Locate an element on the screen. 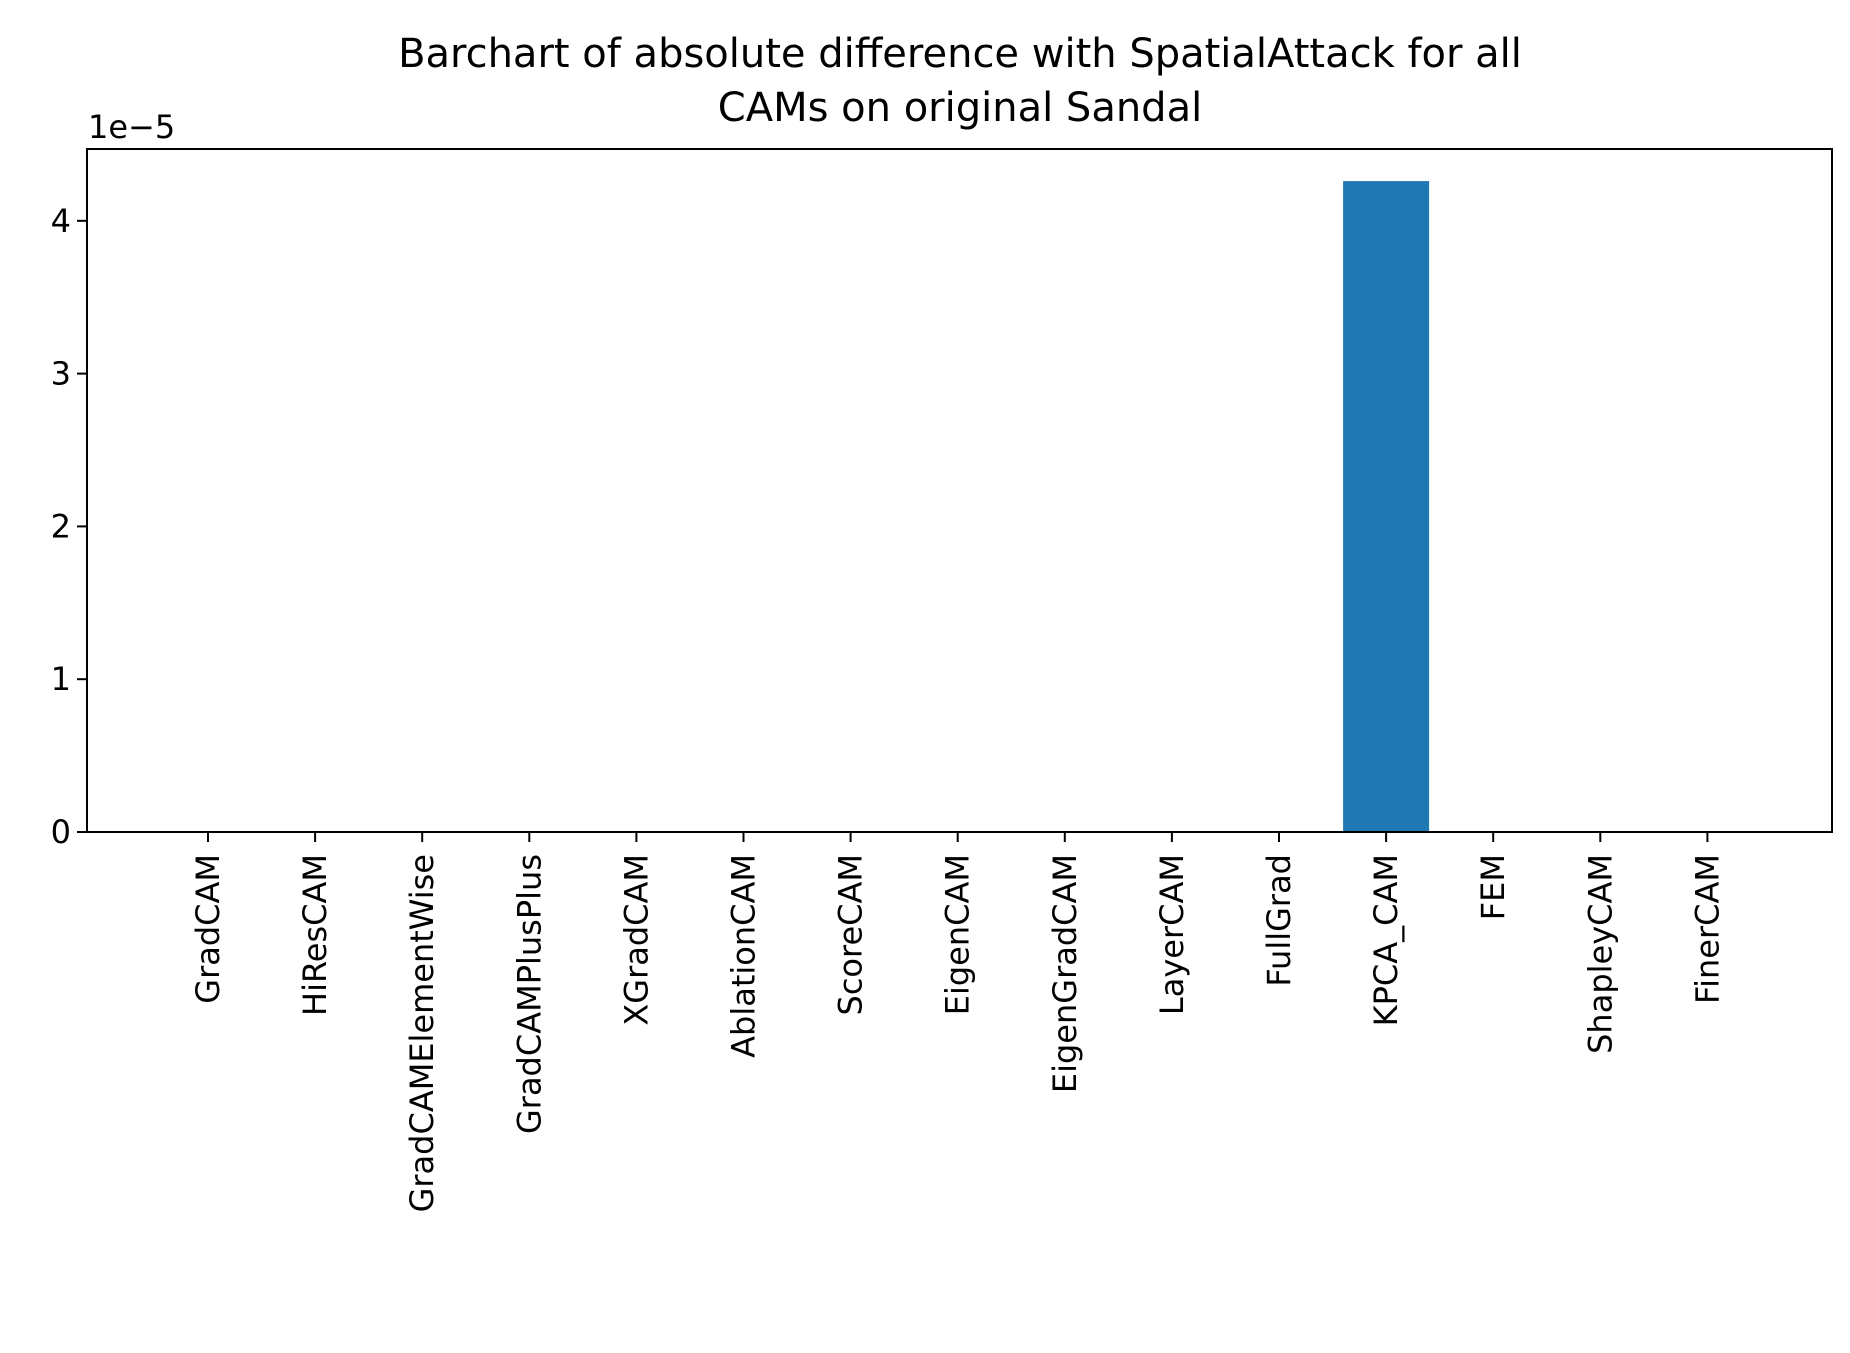  x-tick-label: EigenCAM is located at coordinates (958, 934).